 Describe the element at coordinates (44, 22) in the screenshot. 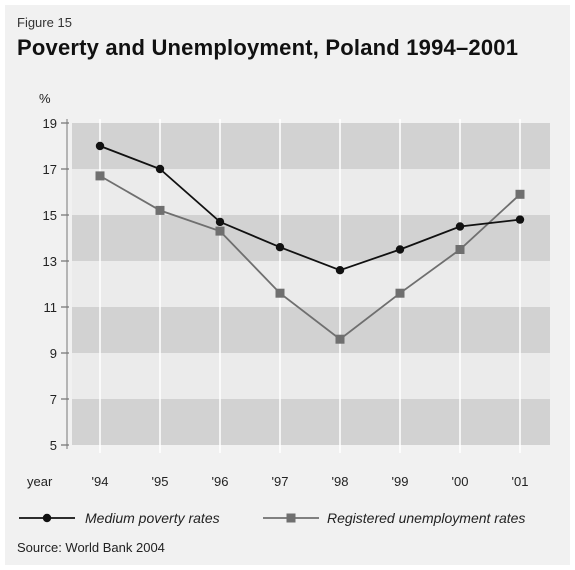

I see `figure-label: Figure 15` at that location.